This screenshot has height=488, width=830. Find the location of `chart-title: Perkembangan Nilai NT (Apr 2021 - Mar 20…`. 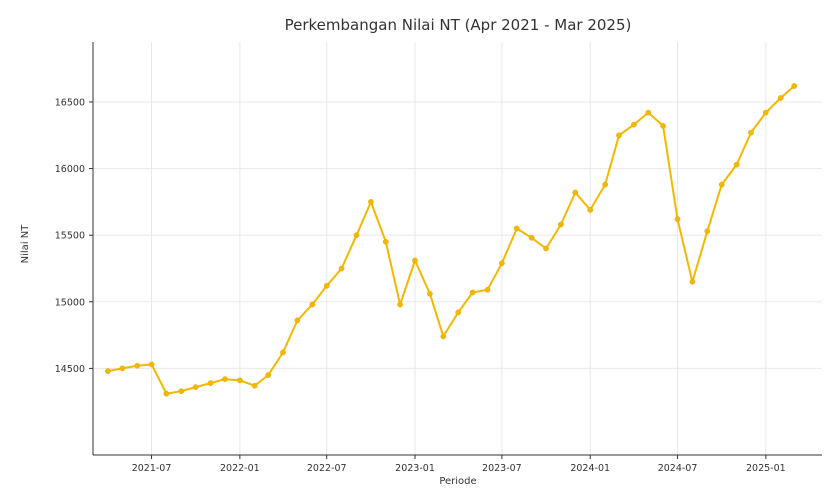

chart-title: Perkembangan Nilai NT (Apr 2021 - Mar 20… is located at coordinates (458, 25).